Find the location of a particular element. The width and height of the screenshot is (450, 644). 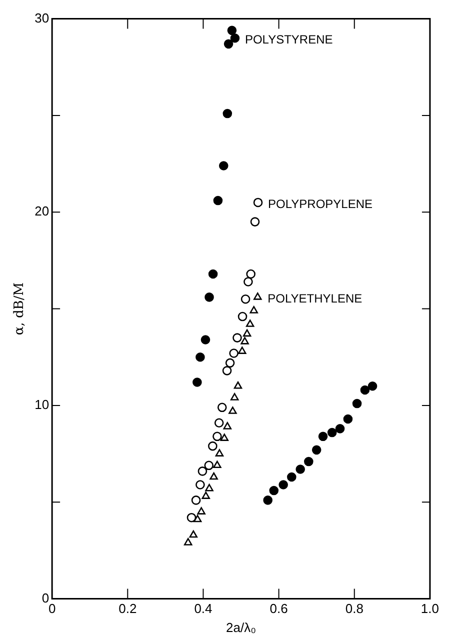

y-tick-label: 10 is located at coordinates (42, 404).